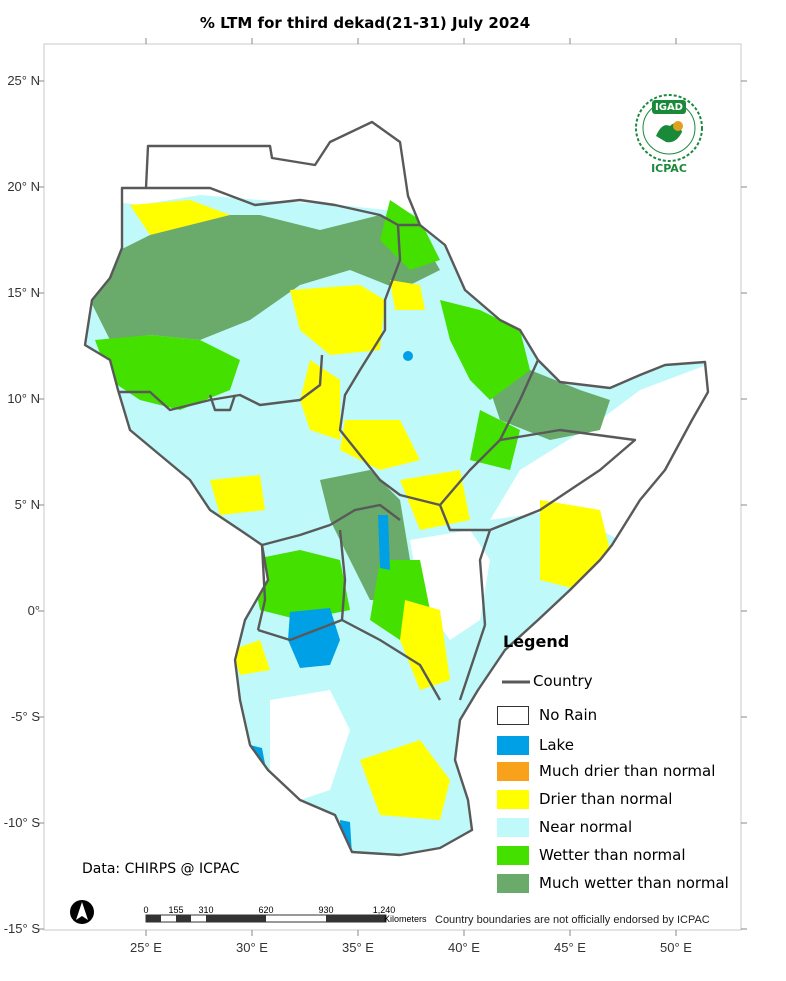 The height and width of the screenshot is (981, 786). I want to click on legend-item-near-normal: Near normal, so click(564, 827).